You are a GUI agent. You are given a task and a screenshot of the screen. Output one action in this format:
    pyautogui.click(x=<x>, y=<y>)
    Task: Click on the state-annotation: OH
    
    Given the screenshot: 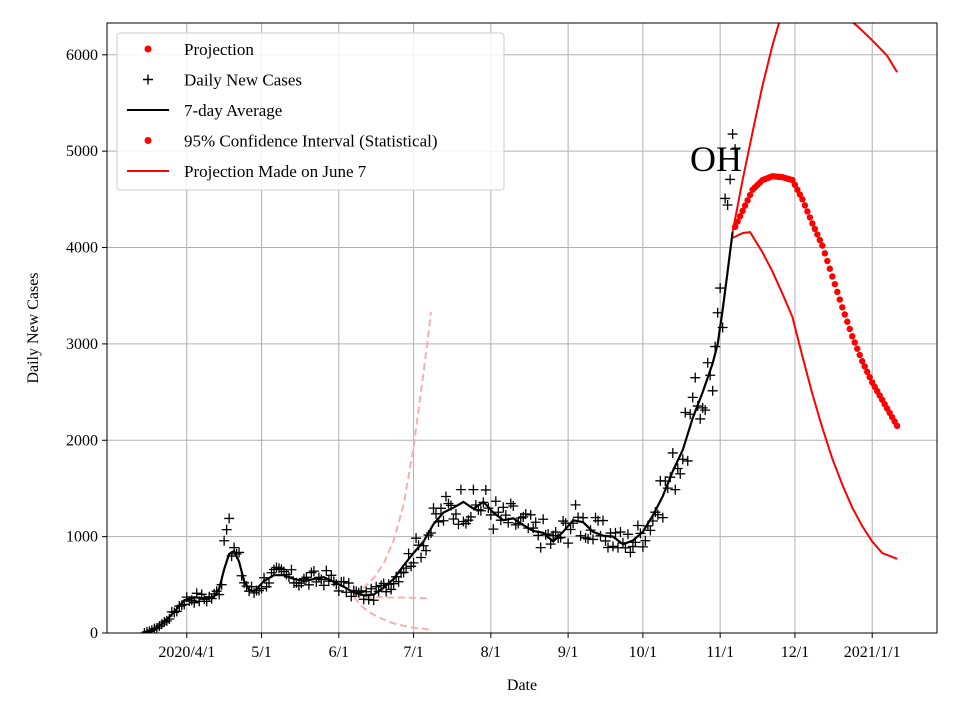 What is the action you would take?
    pyautogui.click(x=716, y=159)
    